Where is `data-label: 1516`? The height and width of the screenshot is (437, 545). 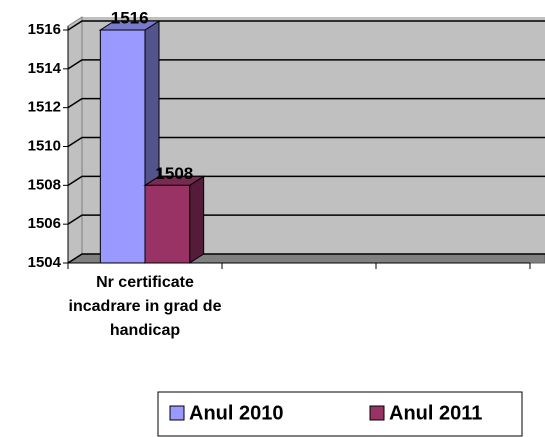
data-label: 1516 is located at coordinates (130, 17).